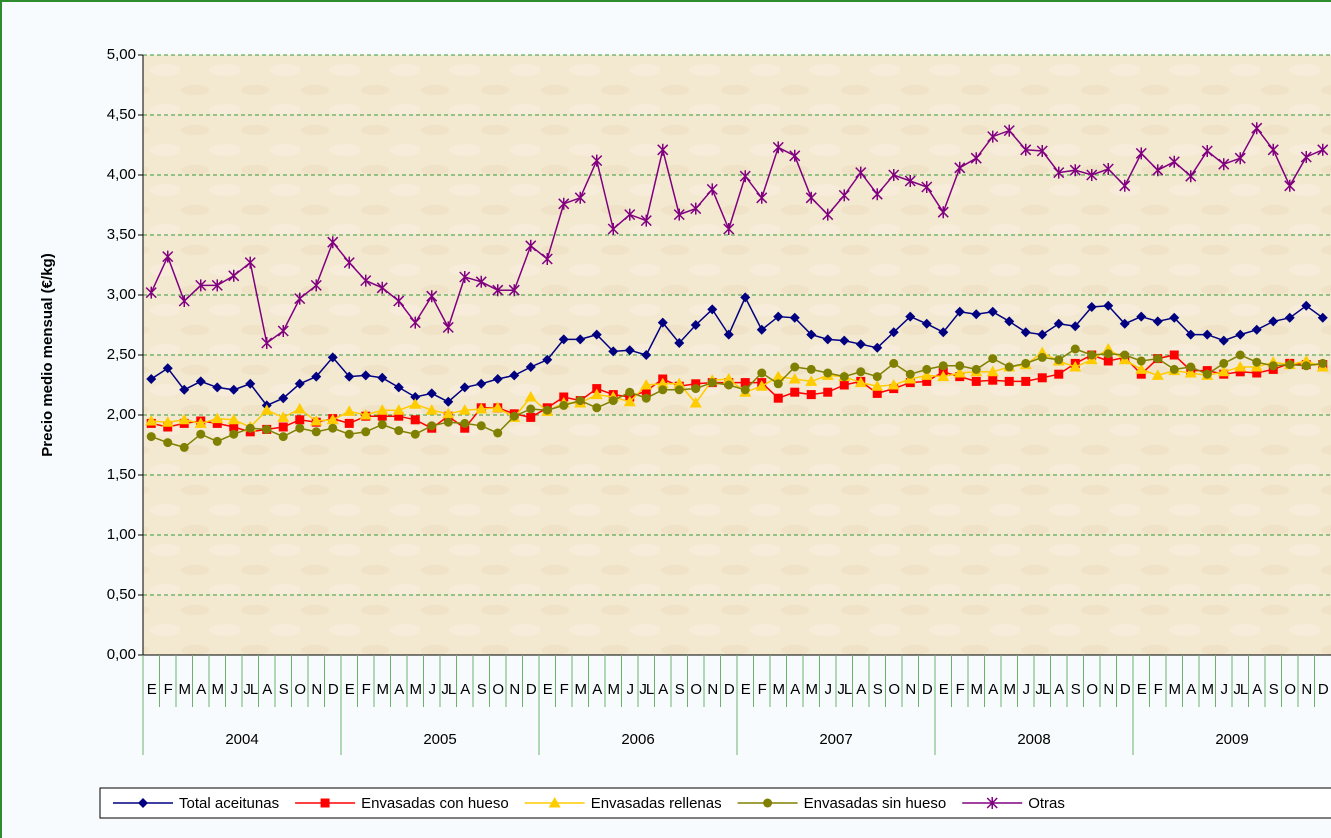 Image resolution: width=1331 pixels, height=838 pixels. Describe the element at coordinates (1306, 689) in the screenshot. I see `x-tick-label: N` at that location.